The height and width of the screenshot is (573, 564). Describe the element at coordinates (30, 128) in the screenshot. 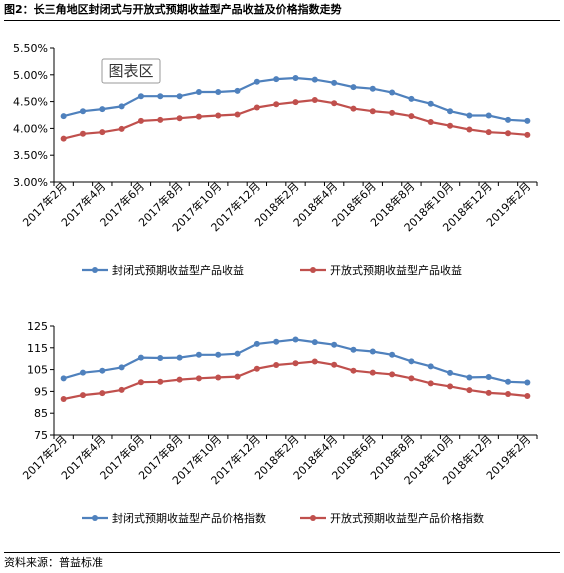

I see `y-tick-label: 4.00%` at that location.